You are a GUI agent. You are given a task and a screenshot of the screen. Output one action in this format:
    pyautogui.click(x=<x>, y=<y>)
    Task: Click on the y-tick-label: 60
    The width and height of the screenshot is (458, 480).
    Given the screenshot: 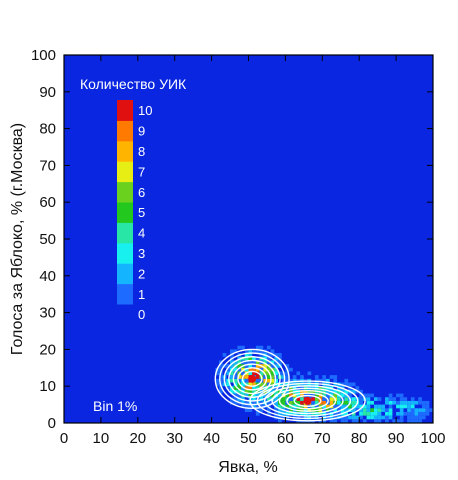 What is the action you would take?
    pyautogui.click(x=47, y=202)
    